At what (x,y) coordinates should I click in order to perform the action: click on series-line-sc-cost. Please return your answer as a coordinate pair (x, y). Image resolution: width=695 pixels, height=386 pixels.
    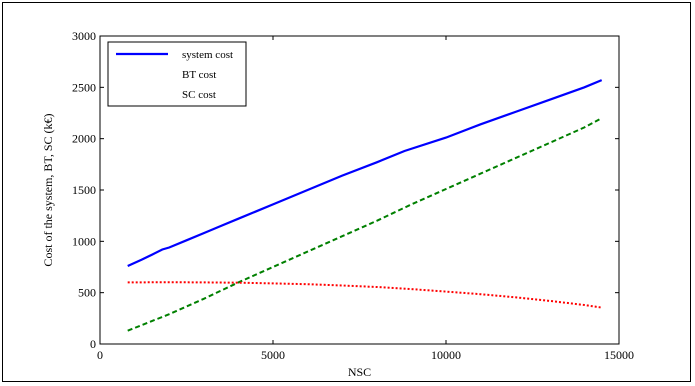
    Looking at the image, I should click on (364, 295).